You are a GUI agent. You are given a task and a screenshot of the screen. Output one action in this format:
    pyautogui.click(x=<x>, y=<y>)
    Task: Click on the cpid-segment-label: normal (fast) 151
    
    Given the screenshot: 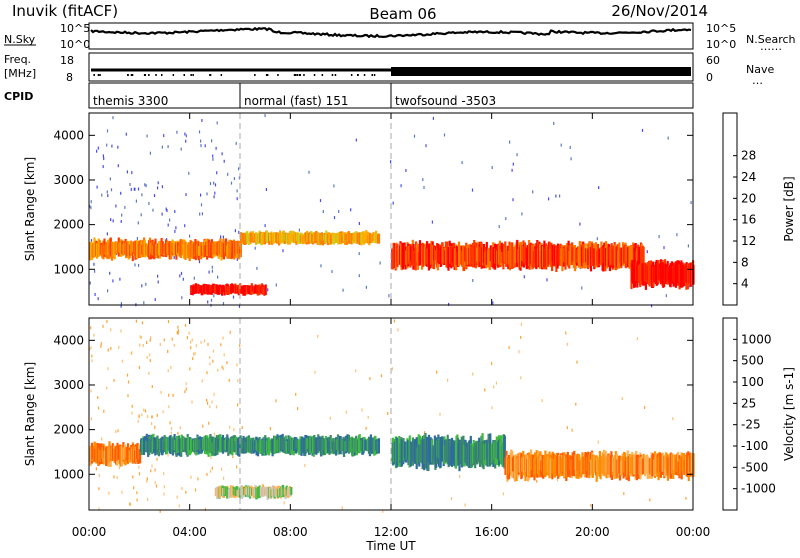 What is the action you would take?
    pyautogui.click(x=296, y=101)
    